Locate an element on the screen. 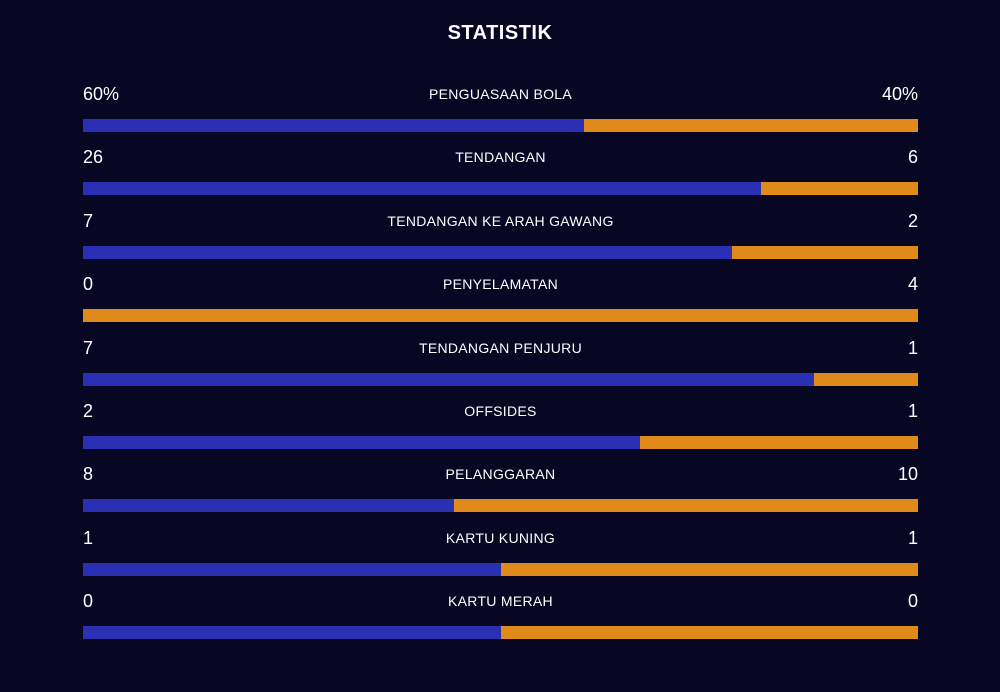 This screenshot has width=1000, height=692. stat-row: 60% PENGUASAAN BOLA 40% is located at coordinates (500, 111).